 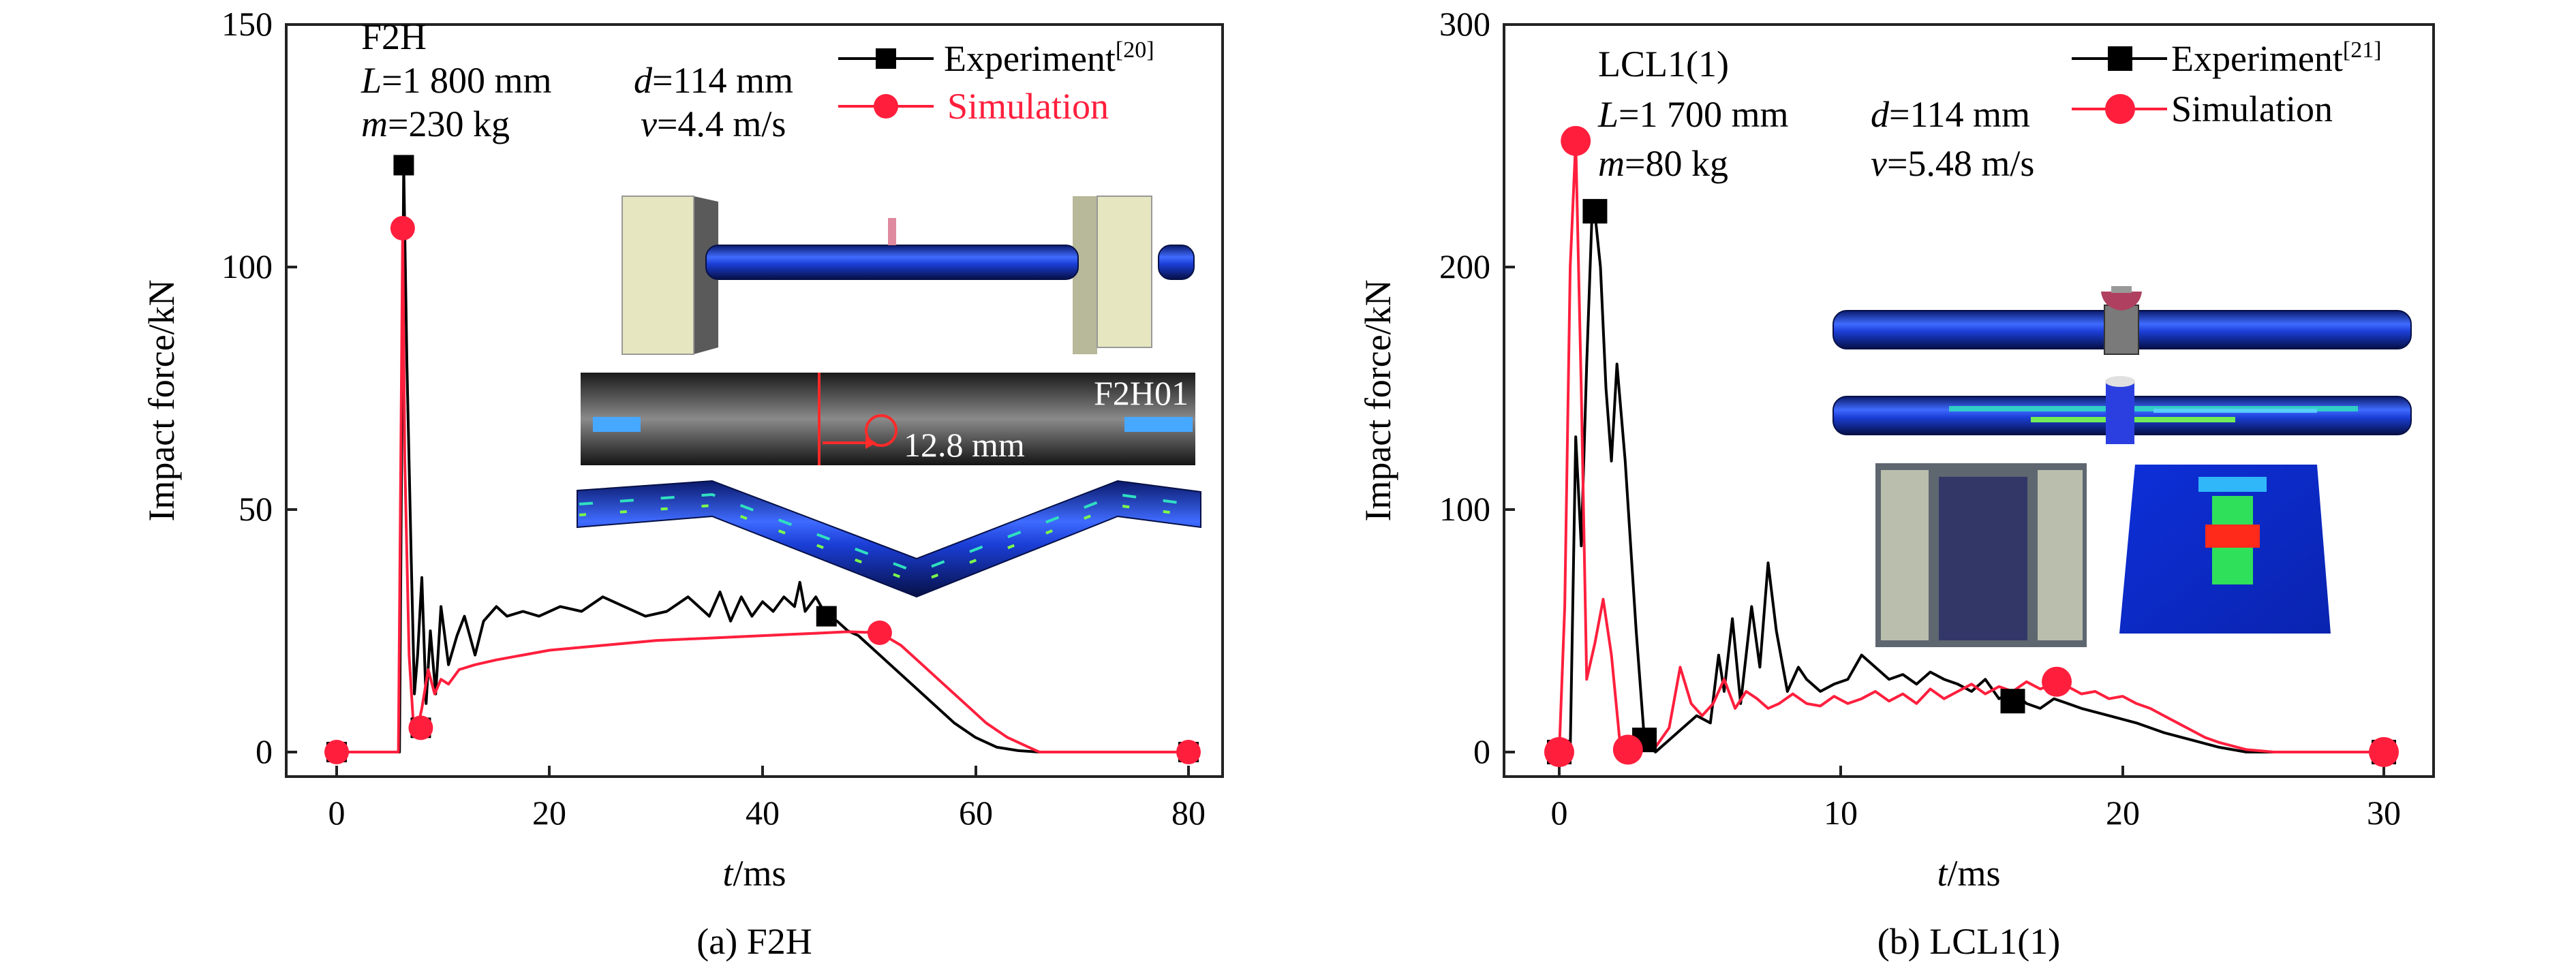 I want to click on test-photo, so click(x=888, y=419).